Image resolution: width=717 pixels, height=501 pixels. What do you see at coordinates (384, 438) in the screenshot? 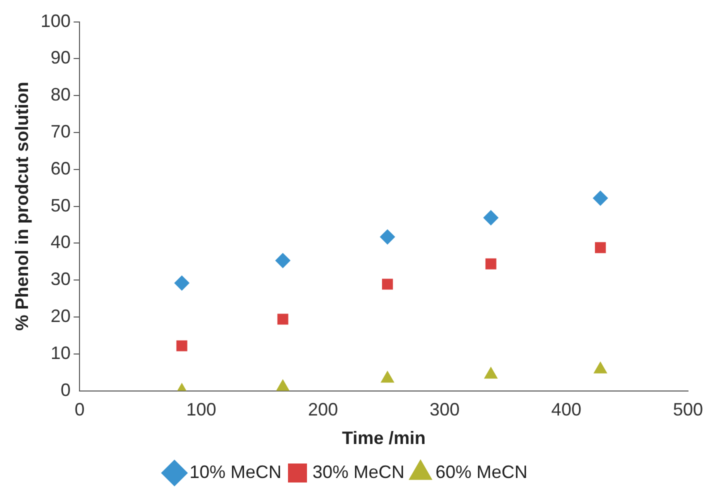
I see `x-axis-title: Time /min` at bounding box center [384, 438].